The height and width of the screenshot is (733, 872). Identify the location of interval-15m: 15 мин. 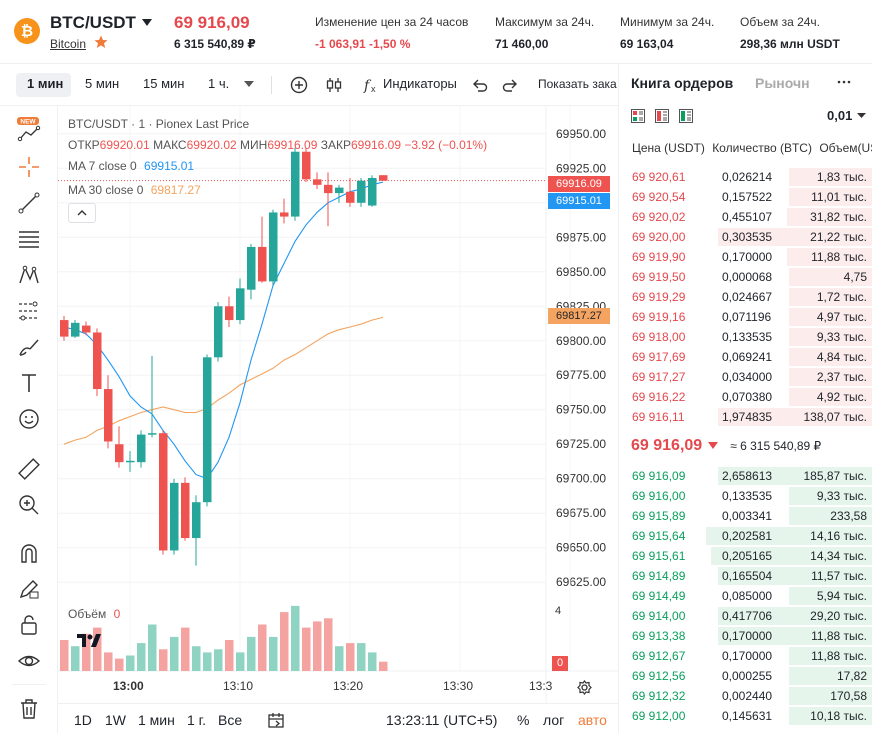
(164, 83).